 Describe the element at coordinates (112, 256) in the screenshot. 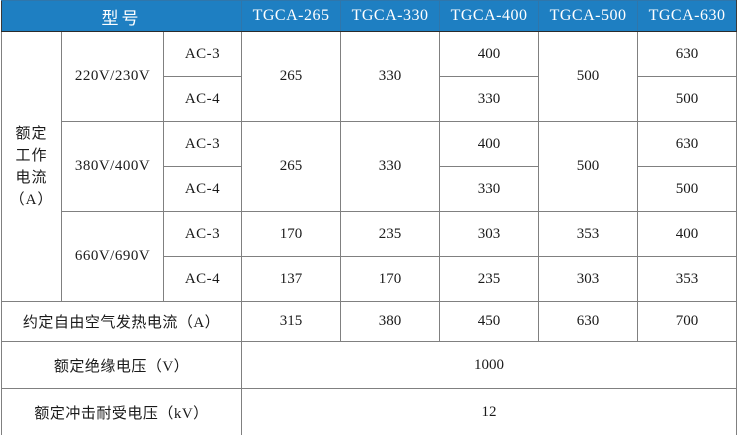

I see `voltage-label-660v: 660V/690V` at that location.